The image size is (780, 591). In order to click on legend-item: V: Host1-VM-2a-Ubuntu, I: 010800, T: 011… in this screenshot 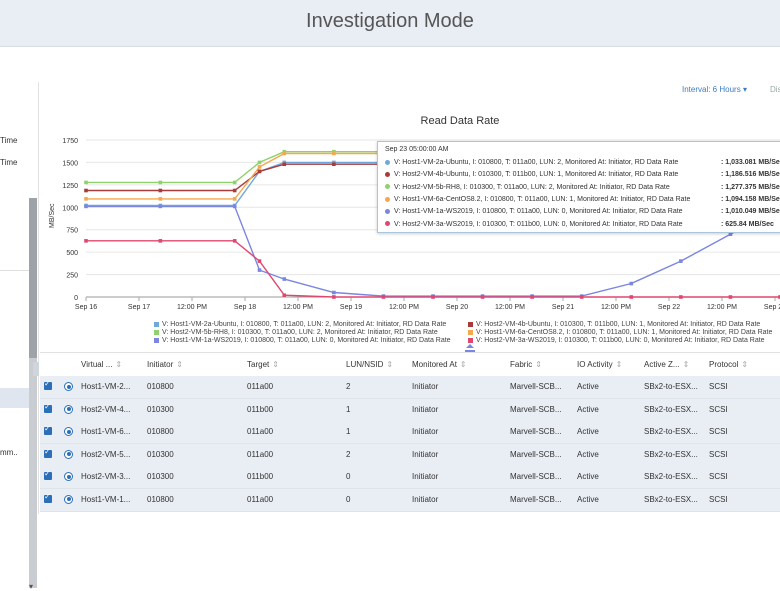, I will do `click(300, 324)`.